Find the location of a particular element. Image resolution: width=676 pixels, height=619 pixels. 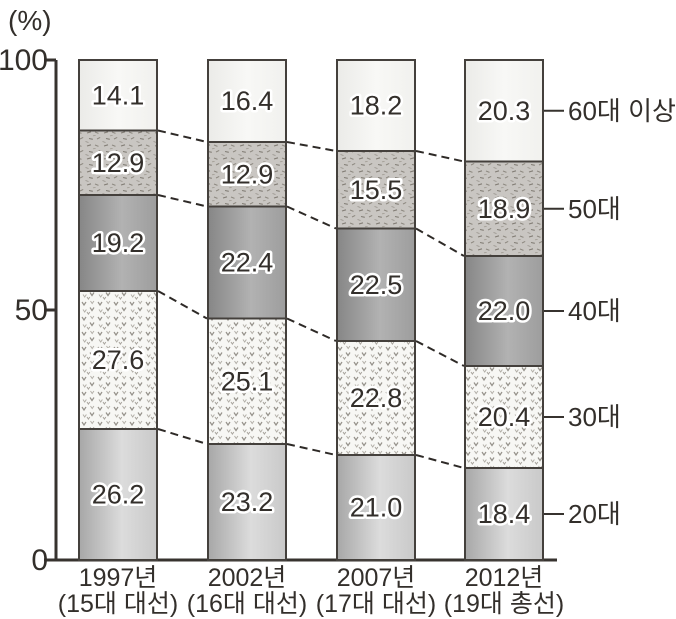

bar-segment-50대-2007년 is located at coordinates (376, 190).